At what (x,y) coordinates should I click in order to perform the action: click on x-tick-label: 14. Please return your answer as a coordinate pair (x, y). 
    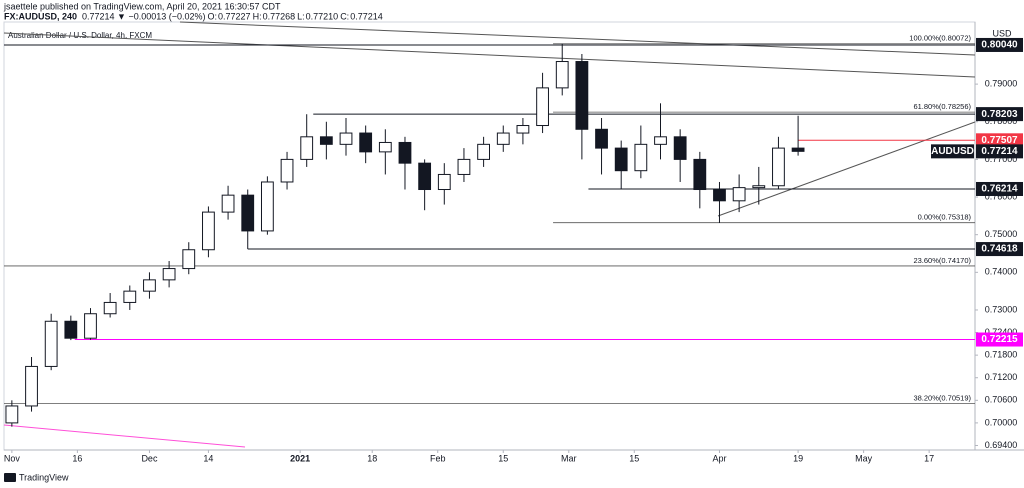
    Looking at the image, I should click on (208, 458).